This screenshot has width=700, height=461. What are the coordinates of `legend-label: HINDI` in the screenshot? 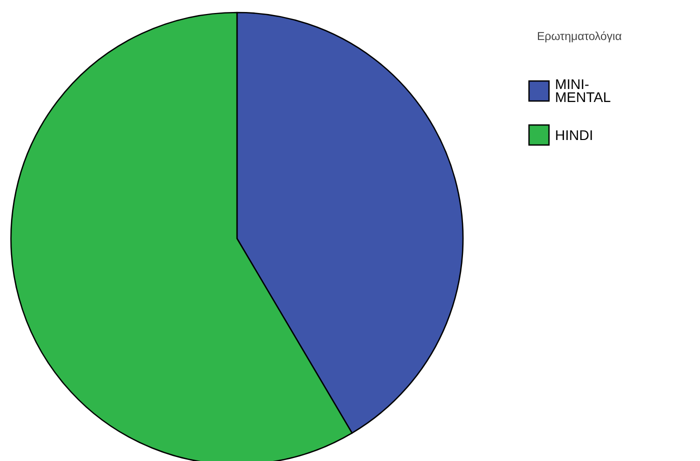 It's located at (574, 135).